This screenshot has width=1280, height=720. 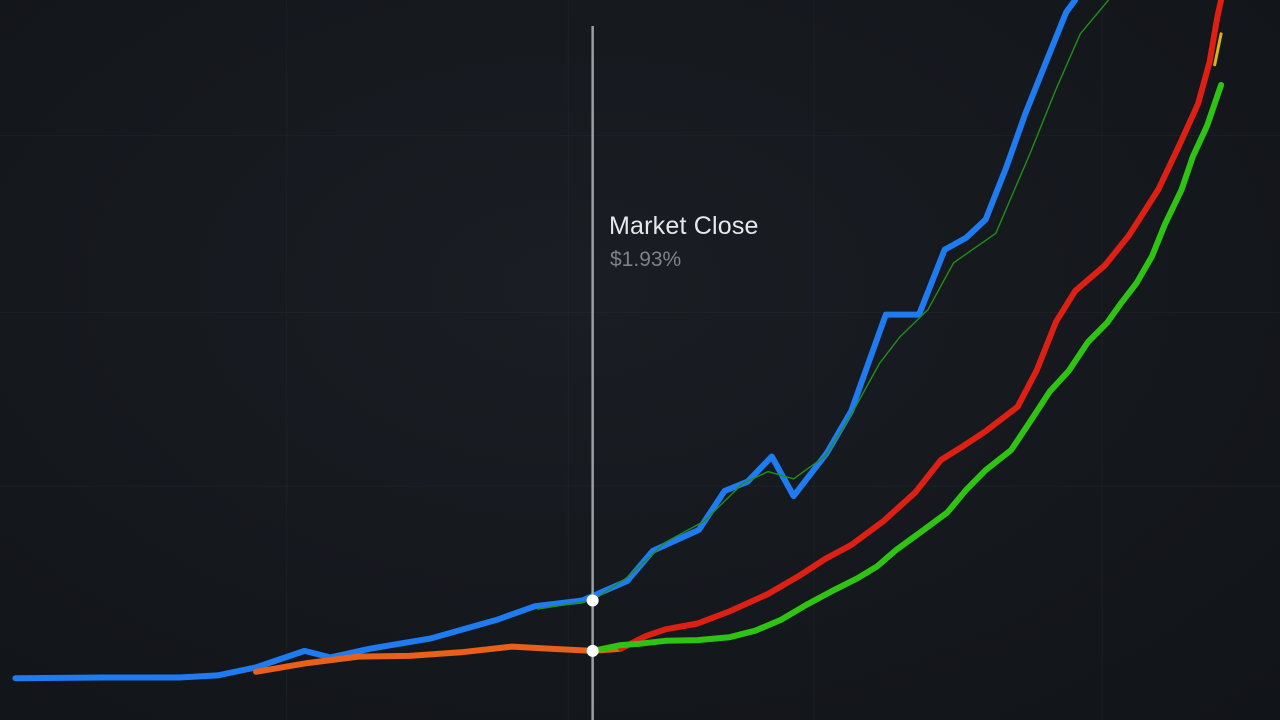 What do you see at coordinates (646, 259) in the screenshot?
I see `market-close-value: $1.93%` at bounding box center [646, 259].